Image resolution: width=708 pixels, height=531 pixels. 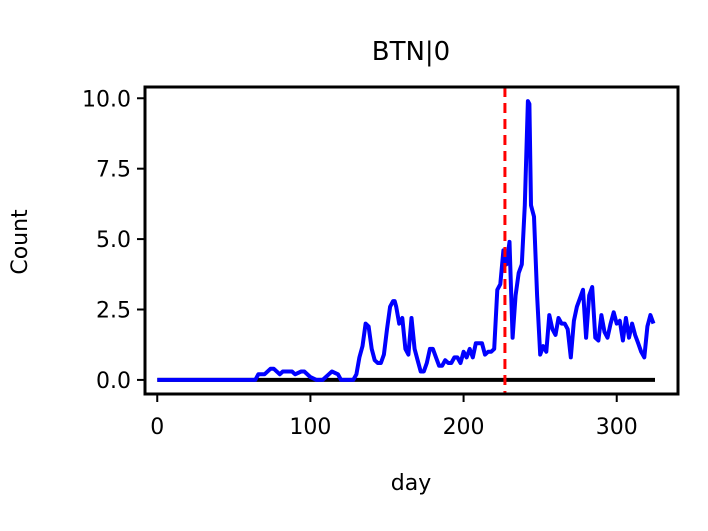 What do you see at coordinates (464, 427) in the screenshot?
I see `x-tick-label: 200` at bounding box center [464, 427].